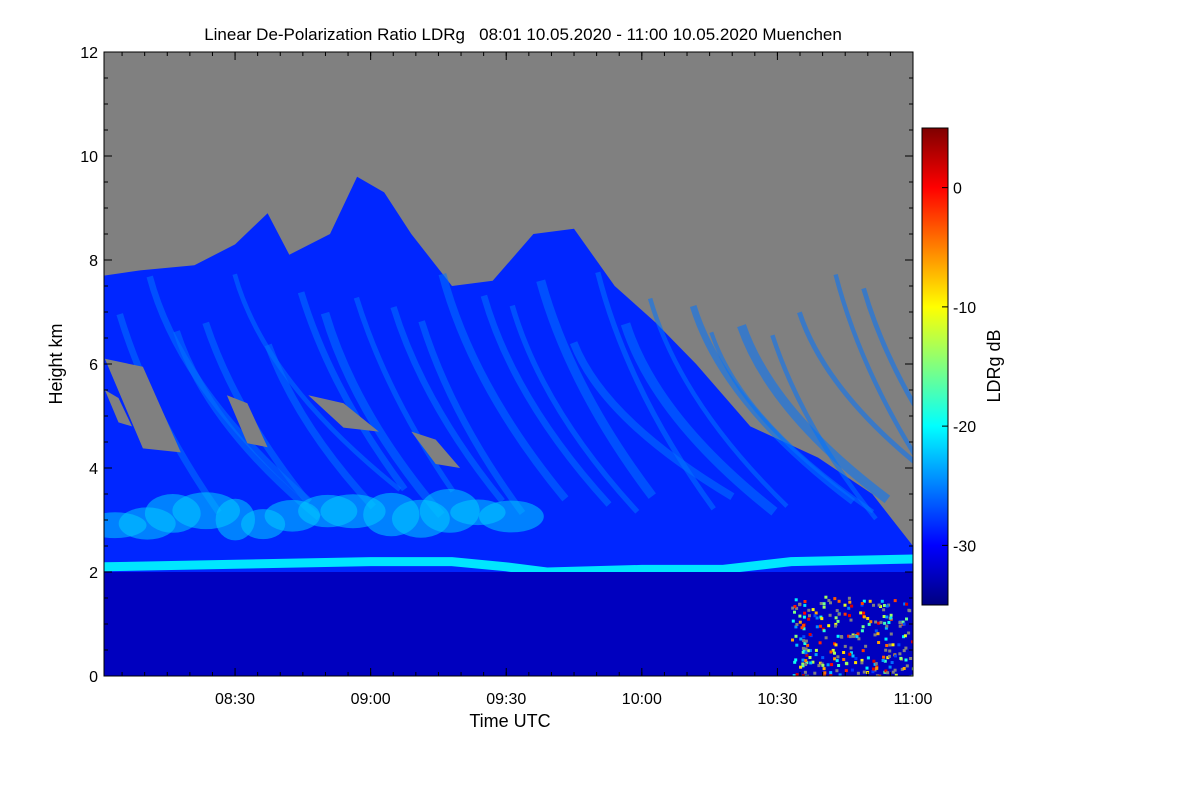  What do you see at coordinates (508, 624) in the screenshot?
I see `rain-region` at bounding box center [508, 624].